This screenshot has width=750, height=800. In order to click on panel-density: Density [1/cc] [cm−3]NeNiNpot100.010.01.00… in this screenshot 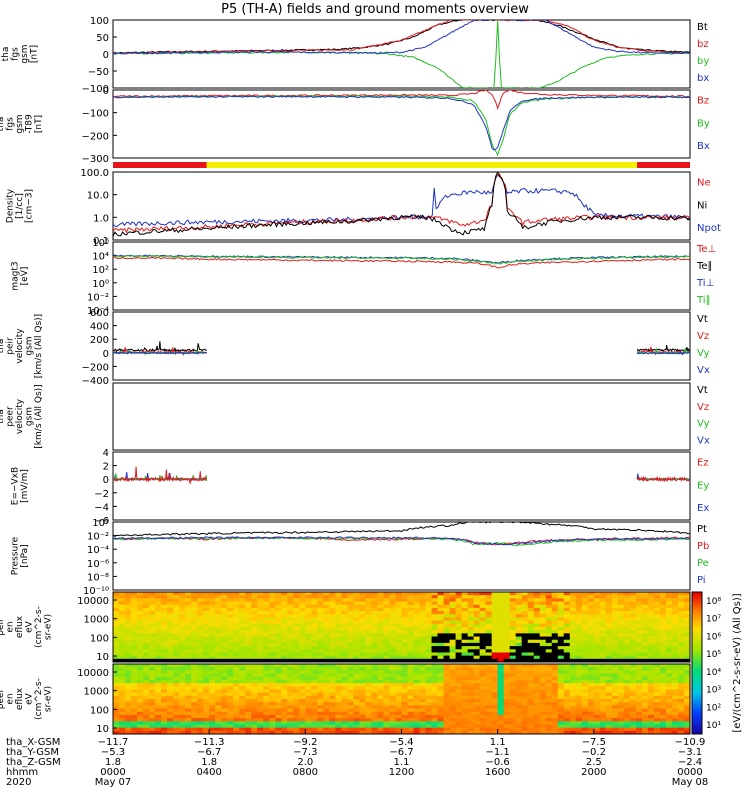, I will do `click(363, 207)`.